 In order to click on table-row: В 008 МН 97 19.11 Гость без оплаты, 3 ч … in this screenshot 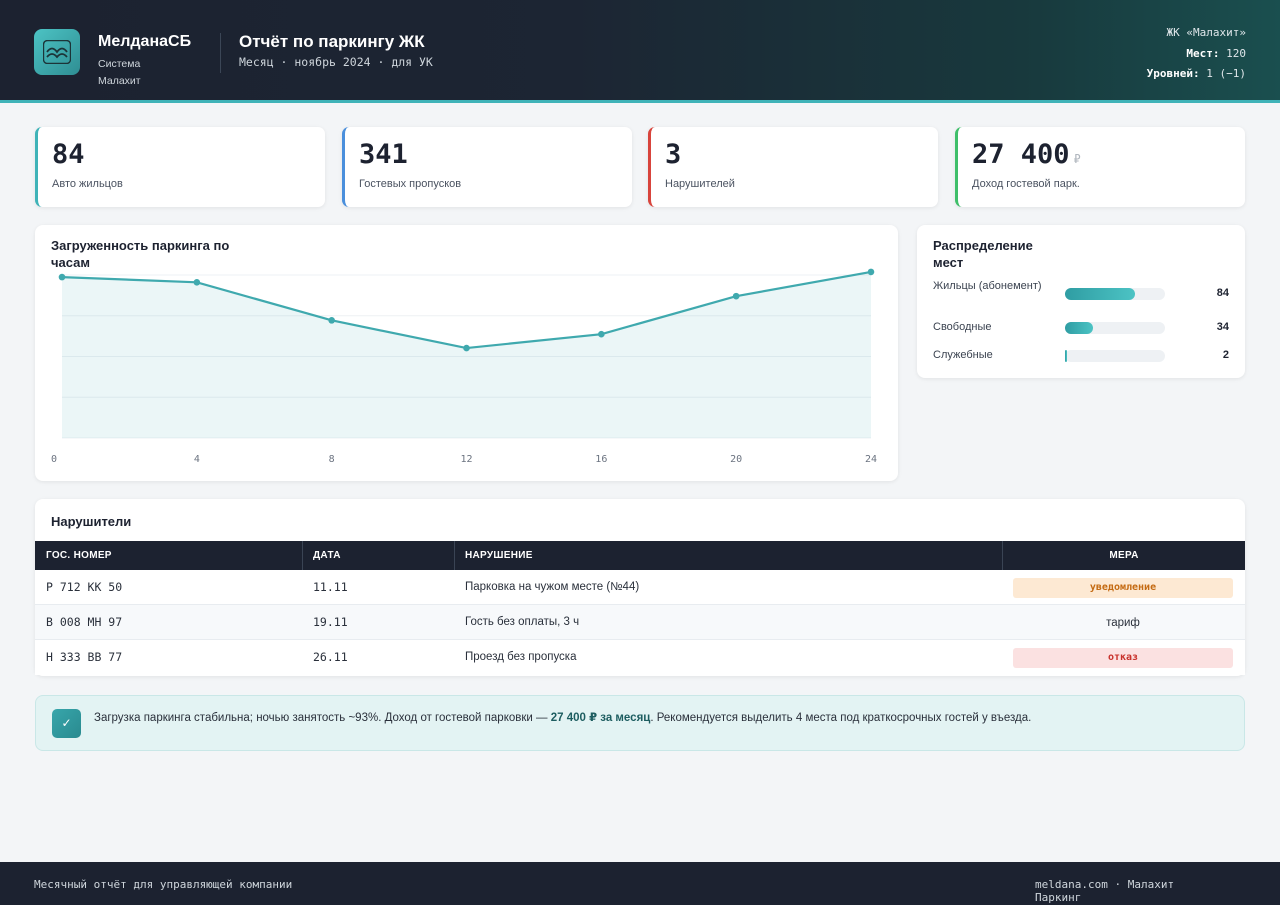, I will do `click(640, 622)`.